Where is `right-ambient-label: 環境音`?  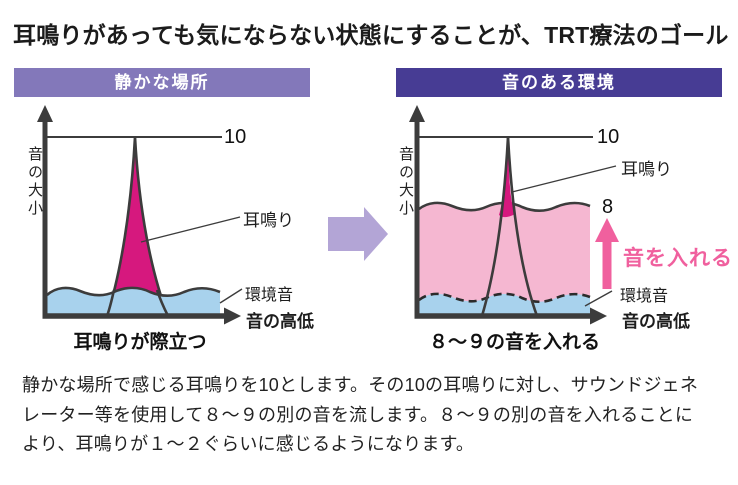
right-ambient-label: 環境音 is located at coordinates (644, 296).